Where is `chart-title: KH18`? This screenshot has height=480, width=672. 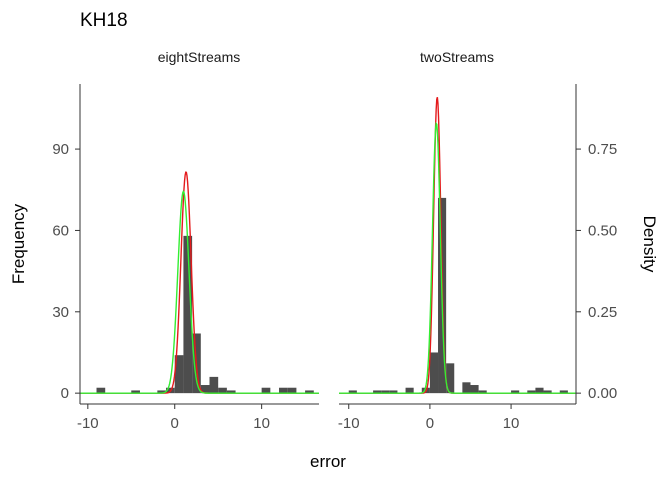
chart-title: KH18 is located at coordinates (104, 20).